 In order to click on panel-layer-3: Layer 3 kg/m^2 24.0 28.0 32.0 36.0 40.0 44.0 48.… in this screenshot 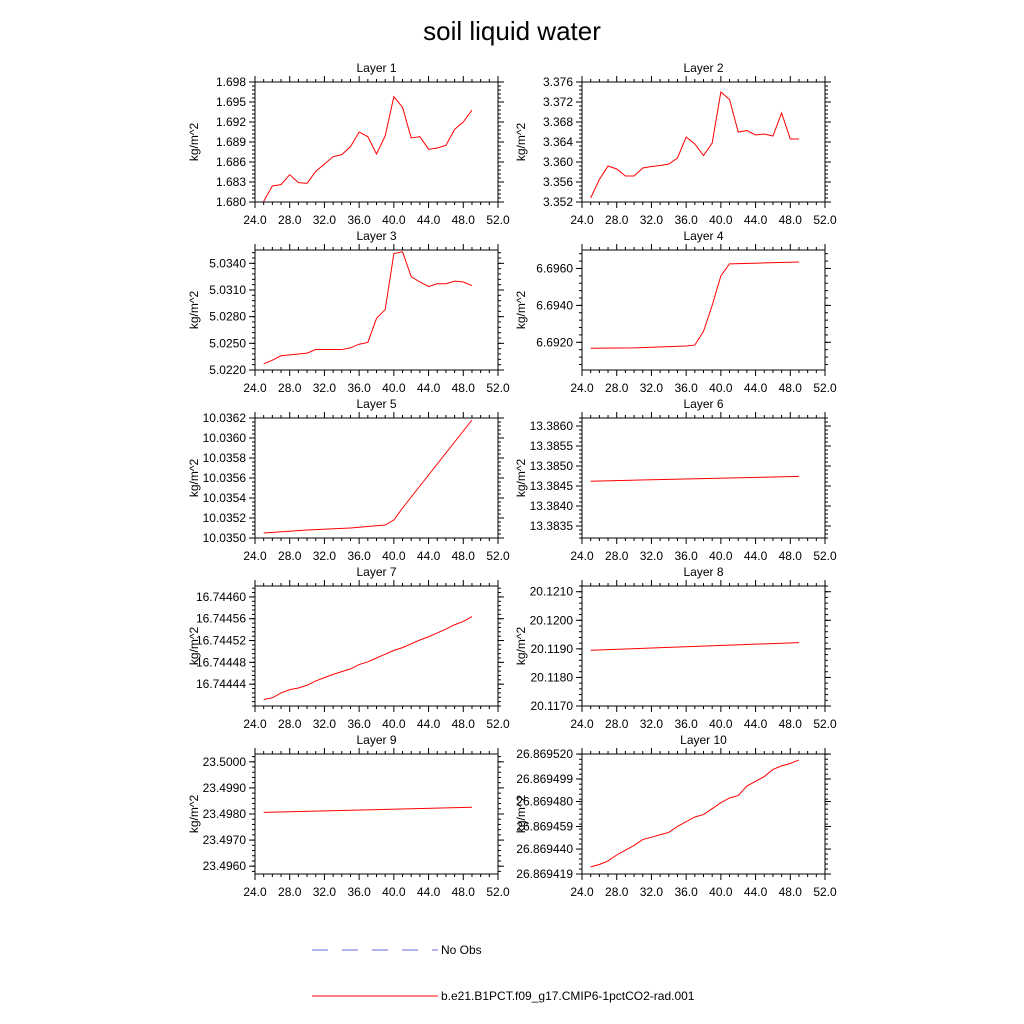, I will do `click(348, 312)`.